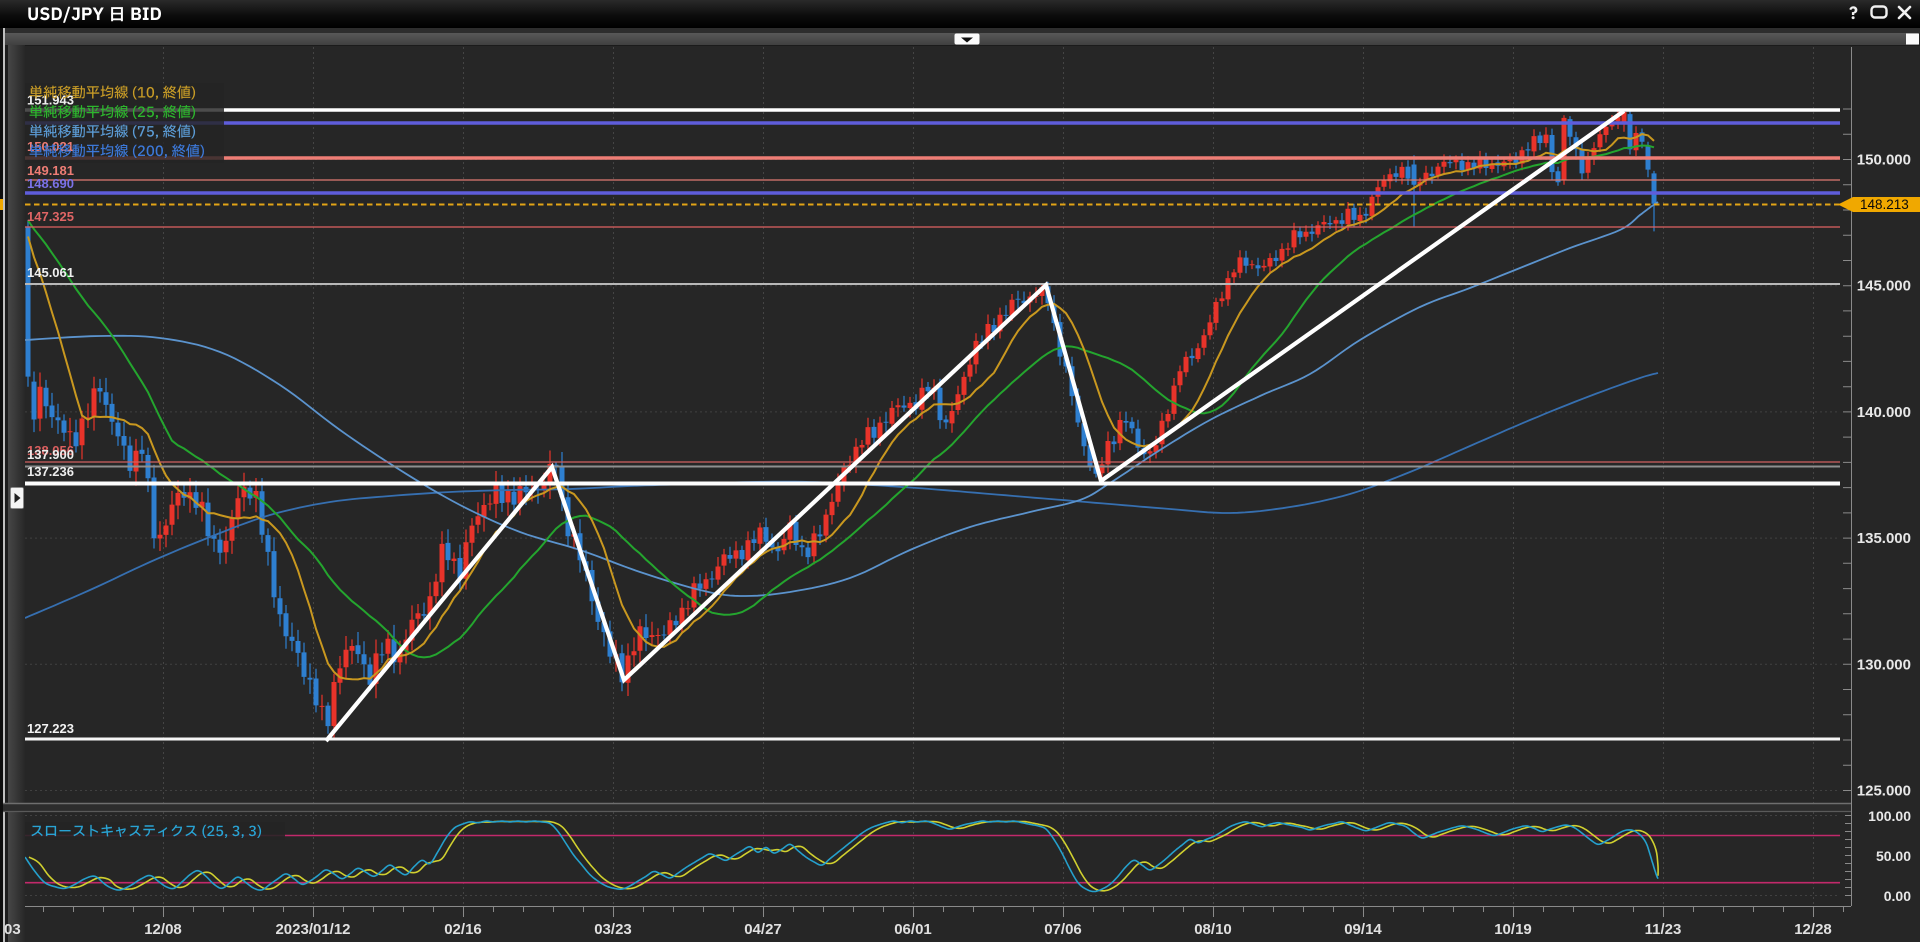 The height and width of the screenshot is (942, 1920). Describe the element at coordinates (50, 183) in the screenshot. I see `svg-text: 148.690` at that location.